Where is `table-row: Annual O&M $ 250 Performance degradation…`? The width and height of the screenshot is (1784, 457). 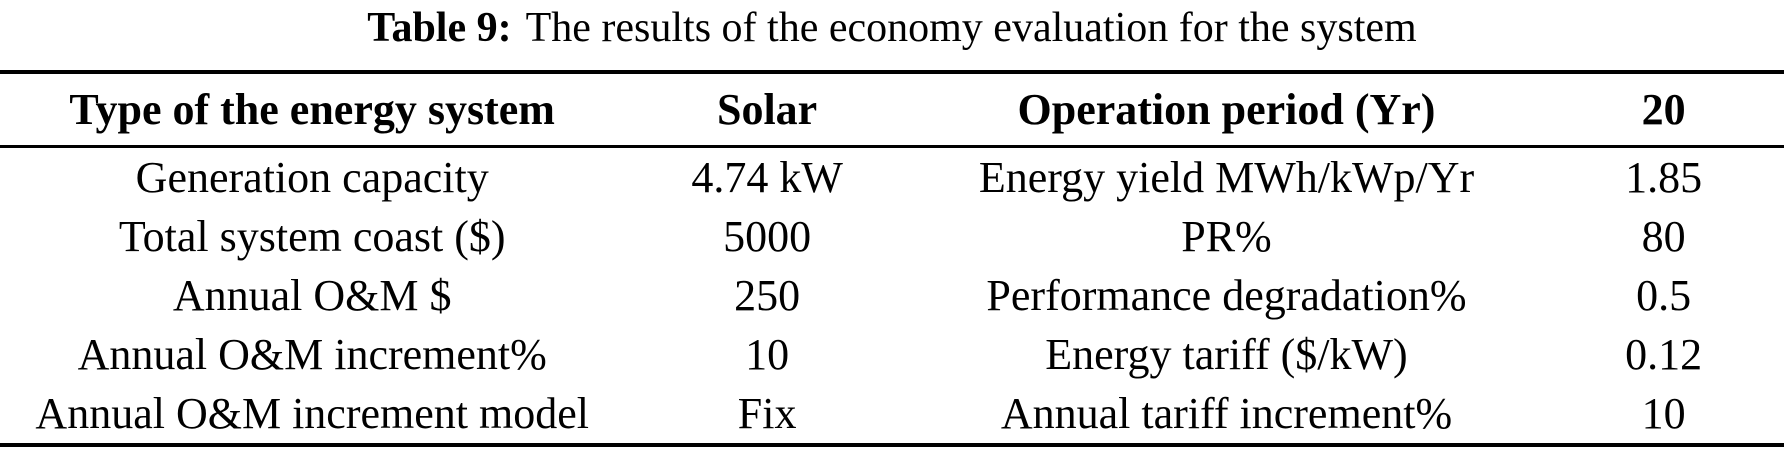 table-row: Annual O&M $ 250 Performance degradation… is located at coordinates (892, 295).